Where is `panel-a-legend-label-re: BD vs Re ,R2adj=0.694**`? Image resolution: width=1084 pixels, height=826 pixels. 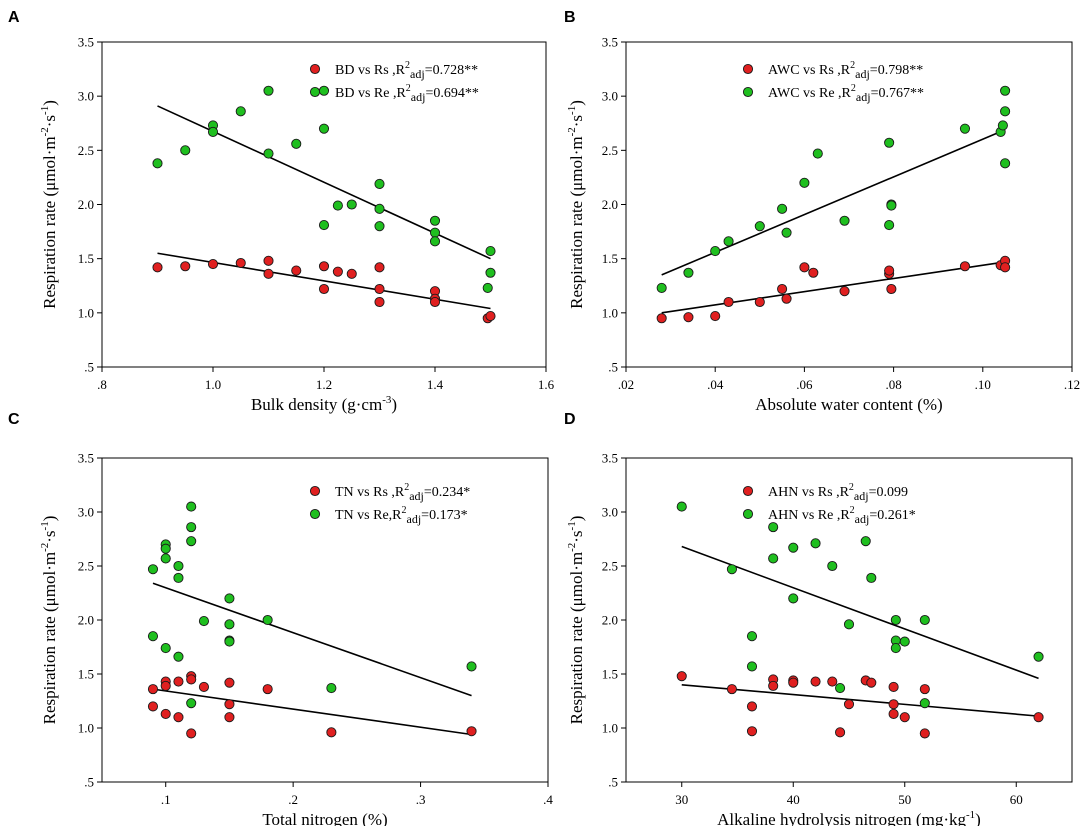
panel-a-legend-label-re: BD vs Re ,R2adj=0.694** is located at coordinates (407, 93).